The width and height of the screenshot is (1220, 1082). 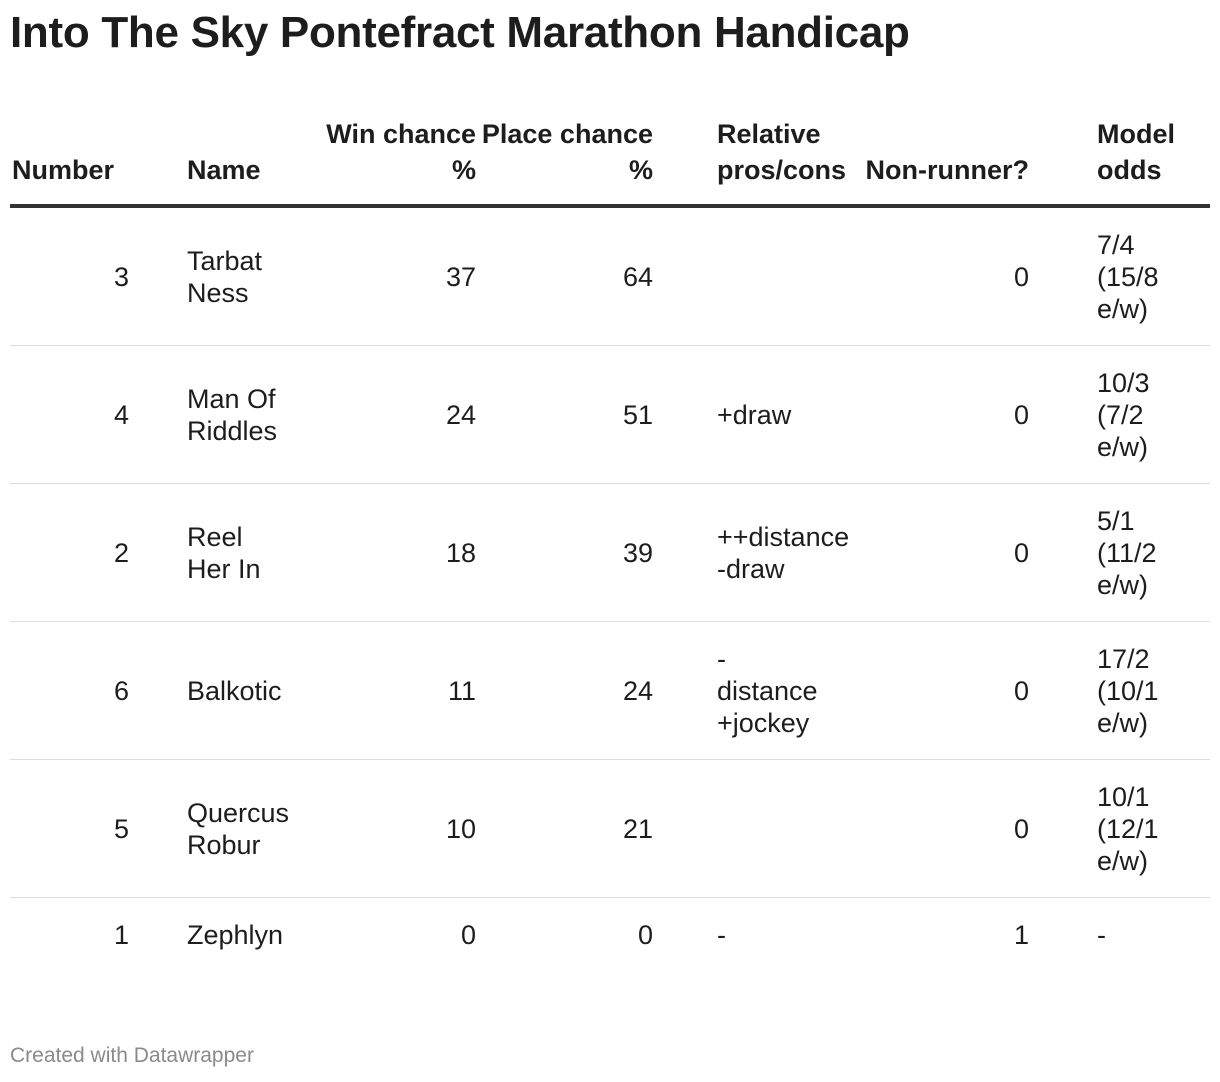 I want to click on cell-number: 3, so click(x=98, y=276).